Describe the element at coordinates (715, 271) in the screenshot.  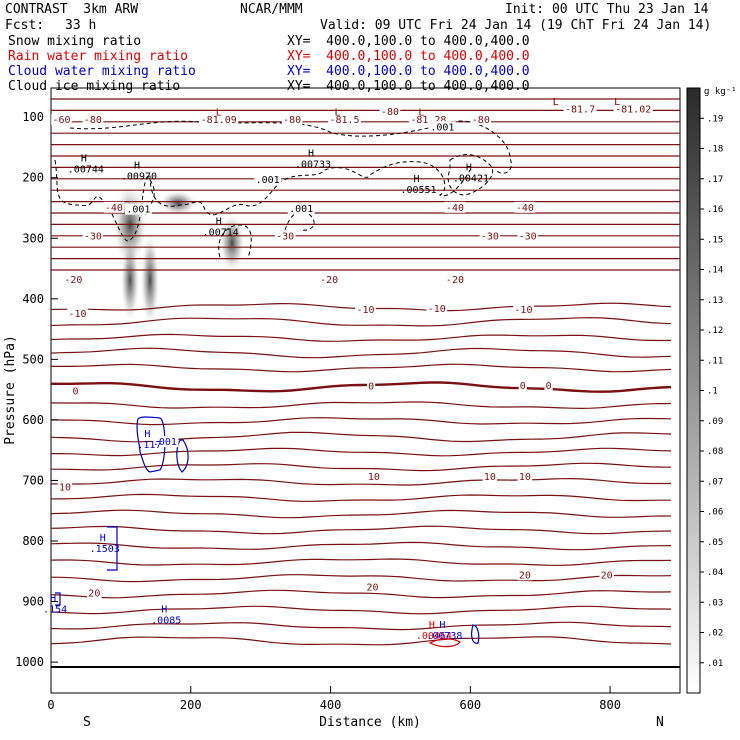
I see `colorbar-tick-label: .14` at that location.